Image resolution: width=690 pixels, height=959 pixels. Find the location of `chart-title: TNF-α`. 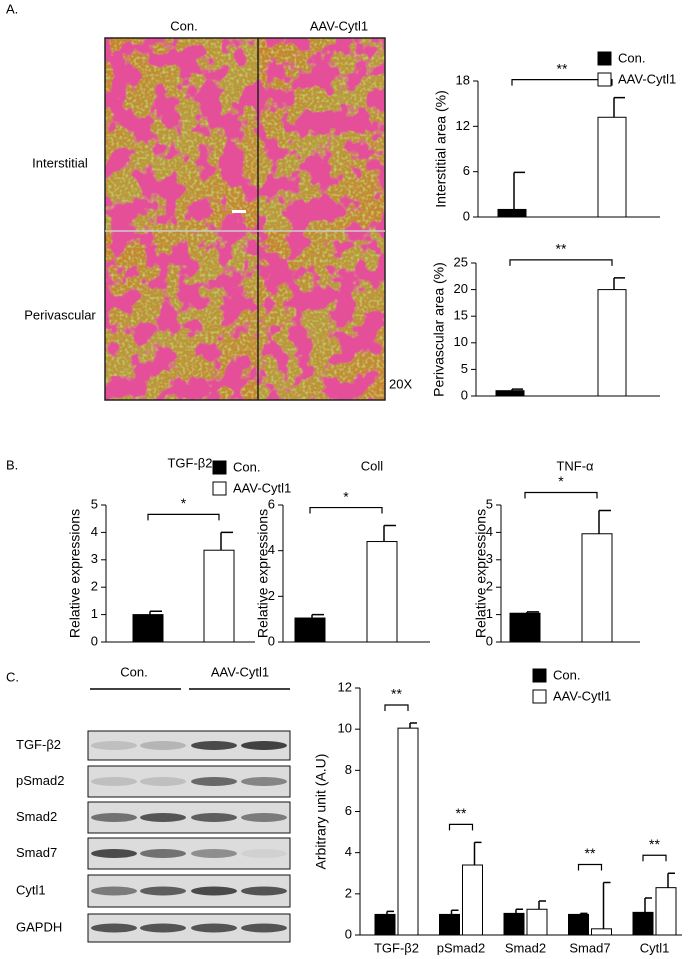

chart-title: TNF-α is located at coordinates (575, 465).